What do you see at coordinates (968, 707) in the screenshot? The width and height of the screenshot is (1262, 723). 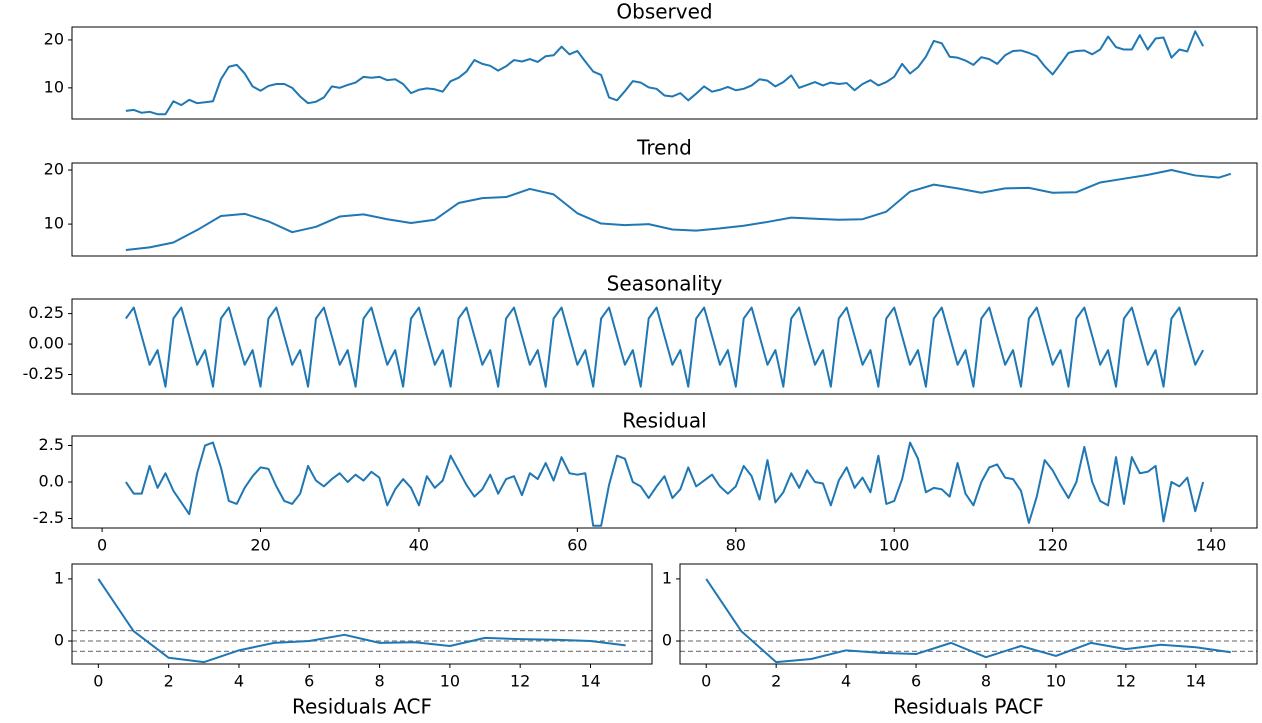 I see `x-axis-label: Residuals PACF` at bounding box center [968, 707].